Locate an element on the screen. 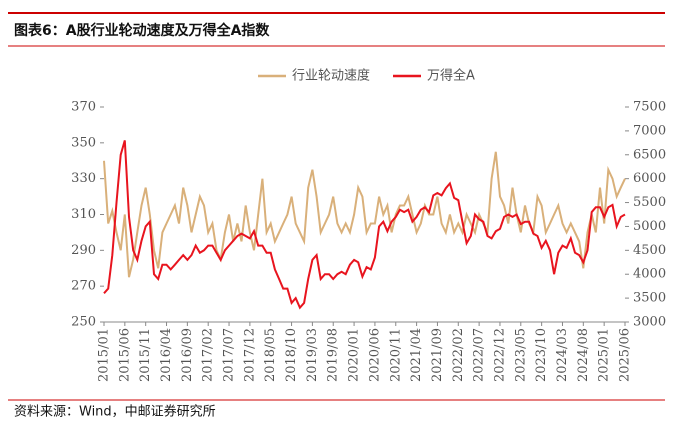  x-tick-label: 2017/12 is located at coordinates (249, 355).